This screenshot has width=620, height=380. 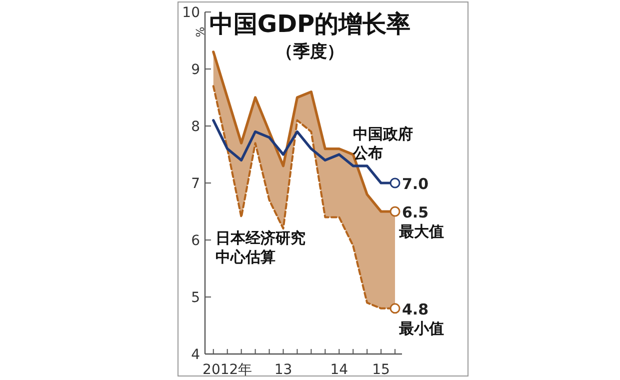 What do you see at coordinates (191, 13) in the screenshot?
I see `y-tick-label: 10` at bounding box center [191, 13].